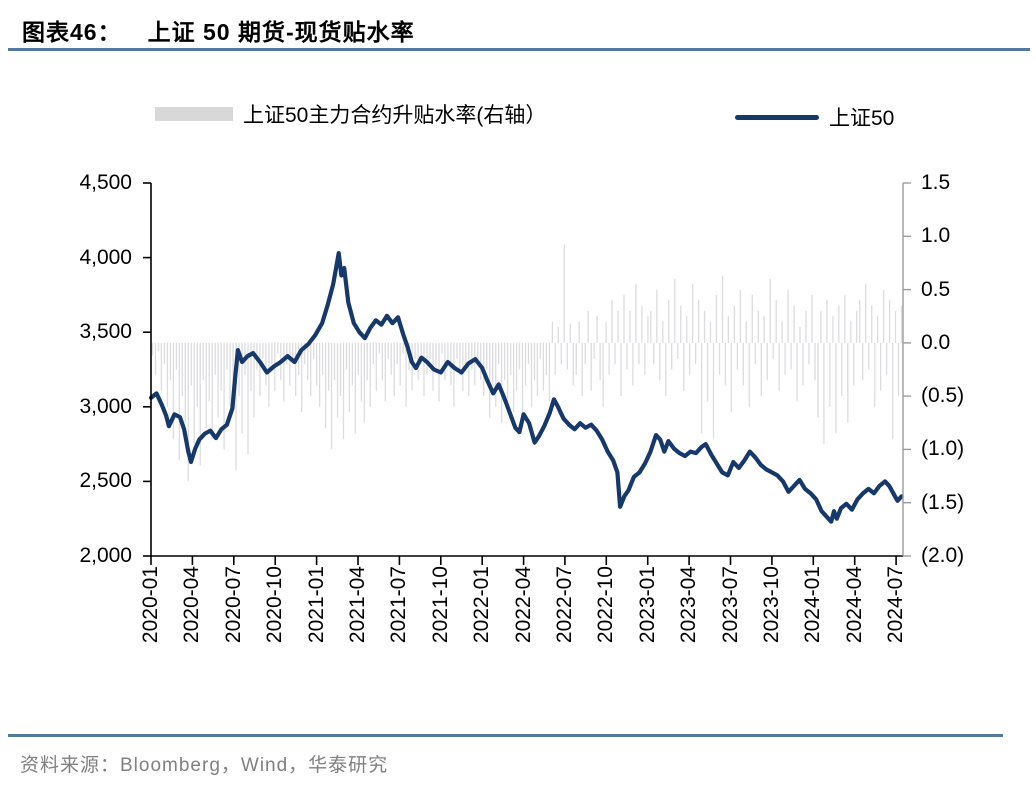 This screenshot has height=792, width=1036. Describe the element at coordinates (105, 481) in the screenshot. I see `left-axis-tick-label: 2,500` at that location.